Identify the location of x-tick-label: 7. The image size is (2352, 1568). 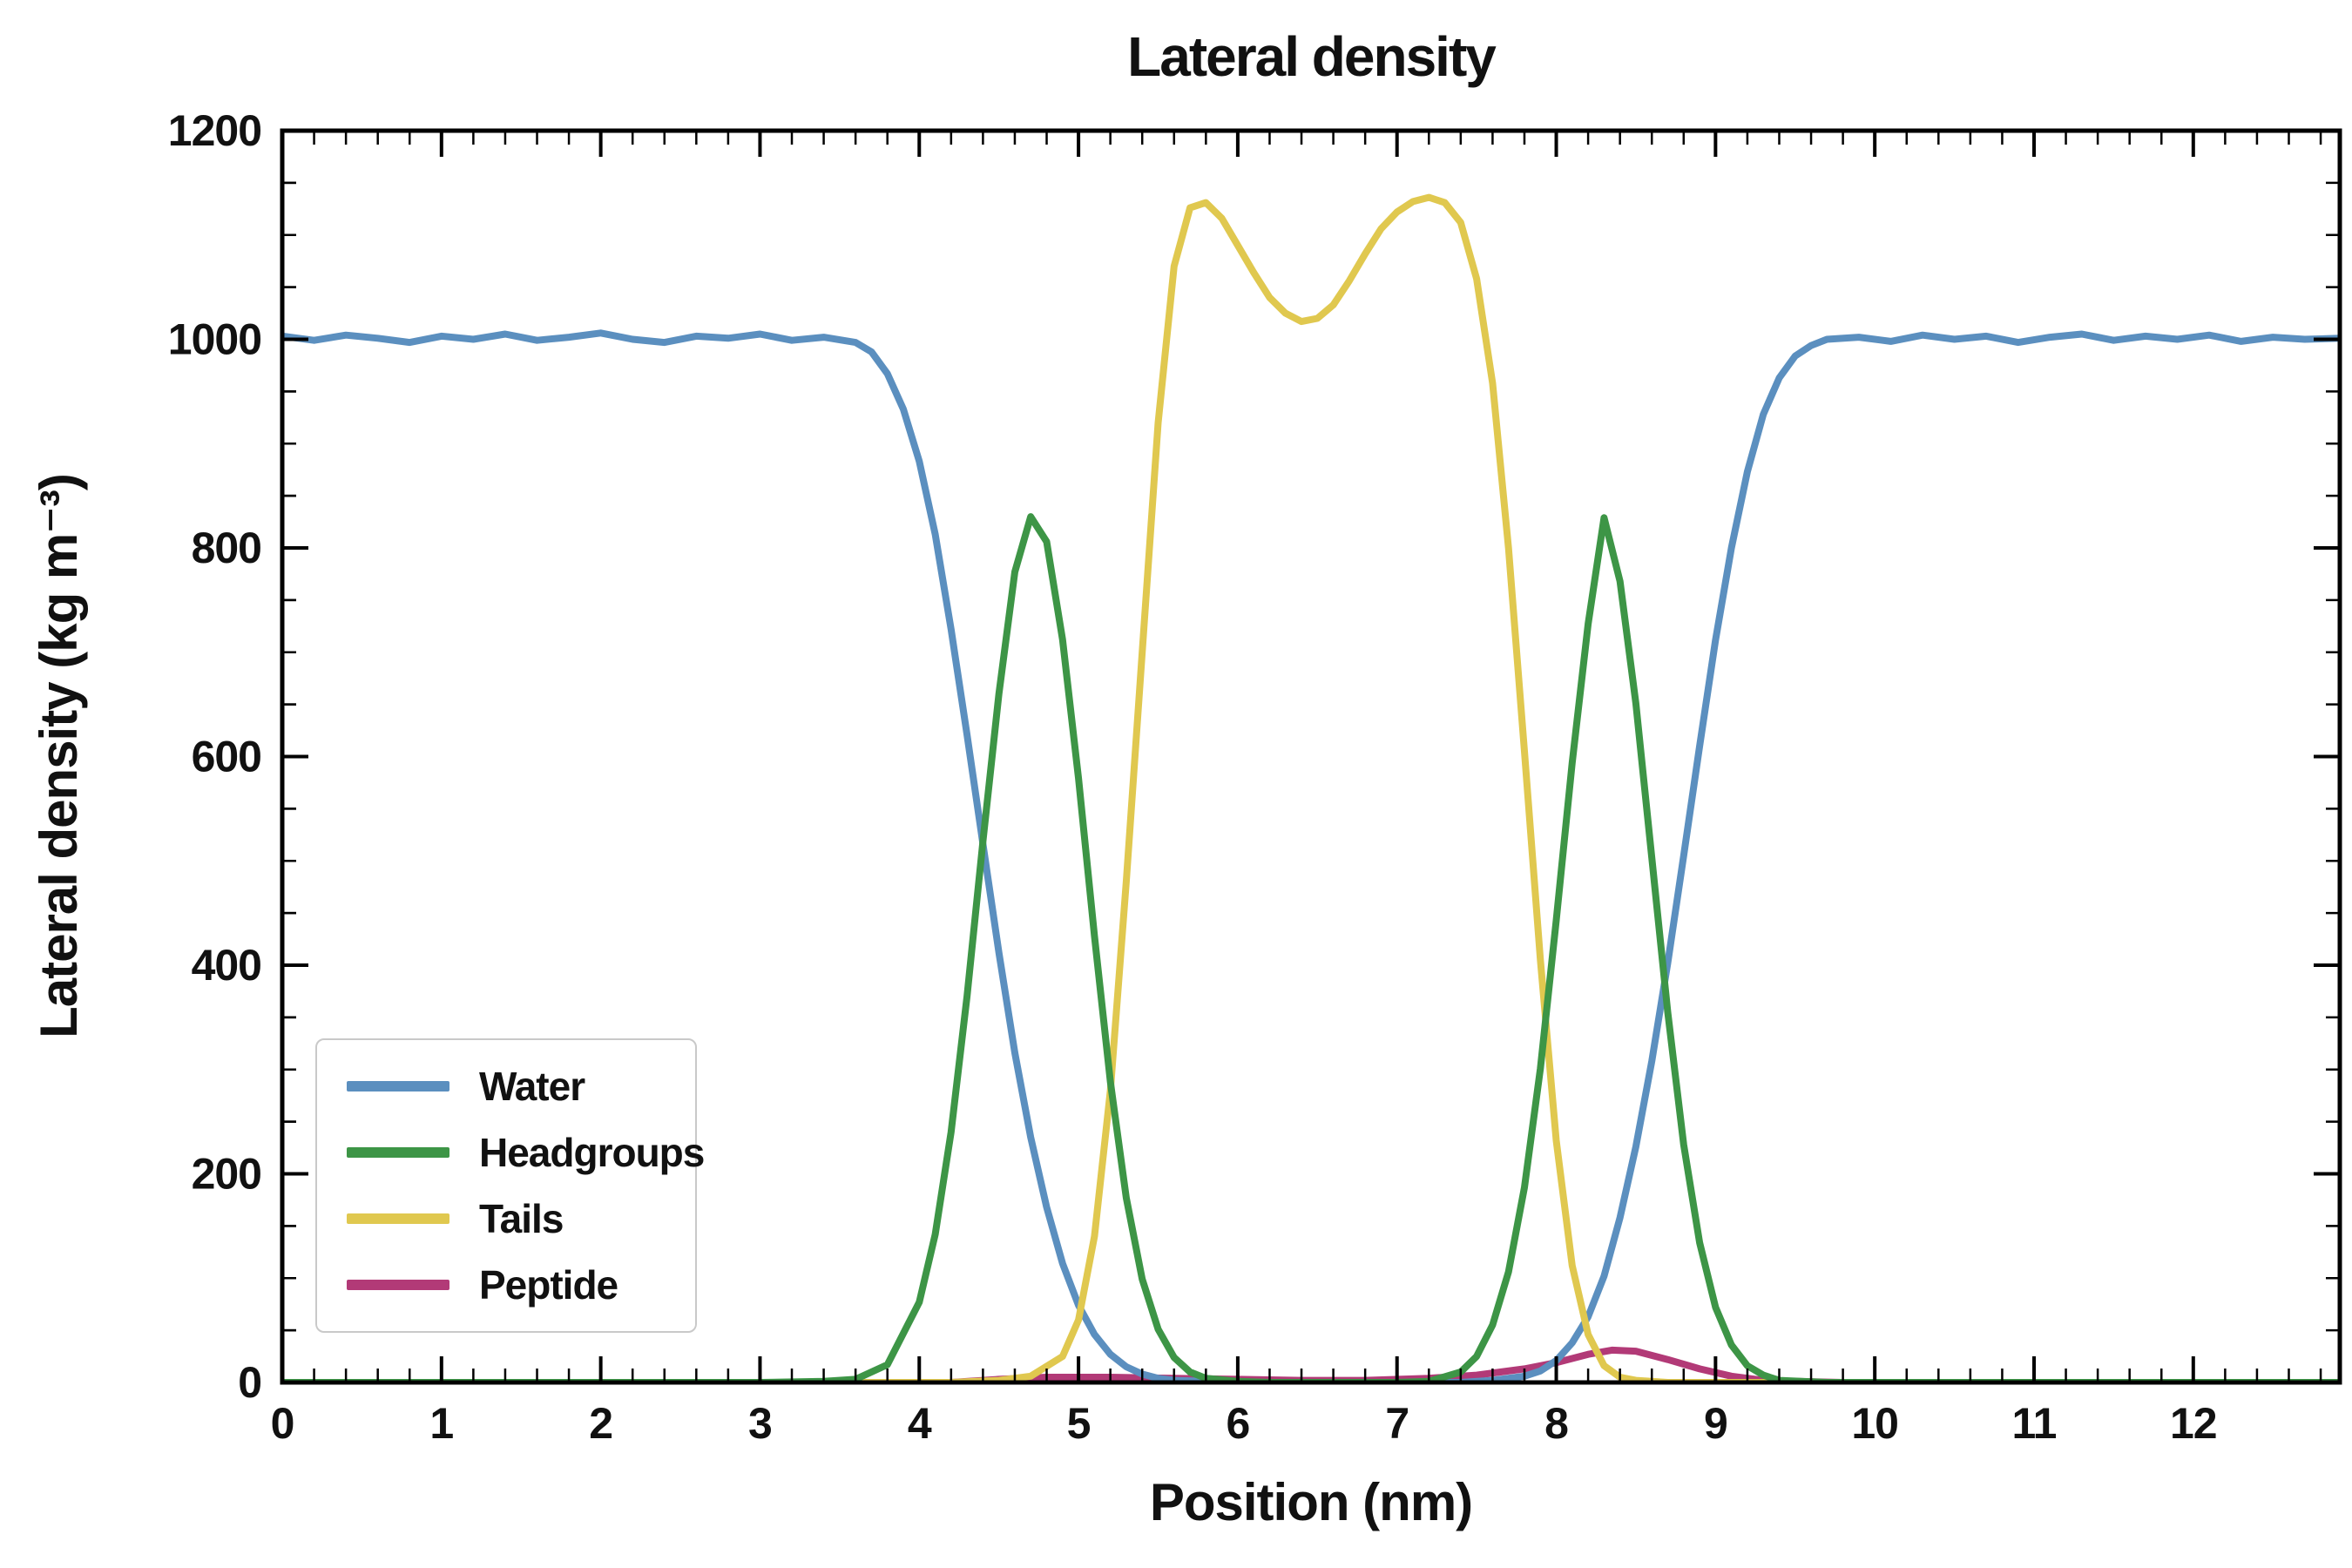
(1397, 1423).